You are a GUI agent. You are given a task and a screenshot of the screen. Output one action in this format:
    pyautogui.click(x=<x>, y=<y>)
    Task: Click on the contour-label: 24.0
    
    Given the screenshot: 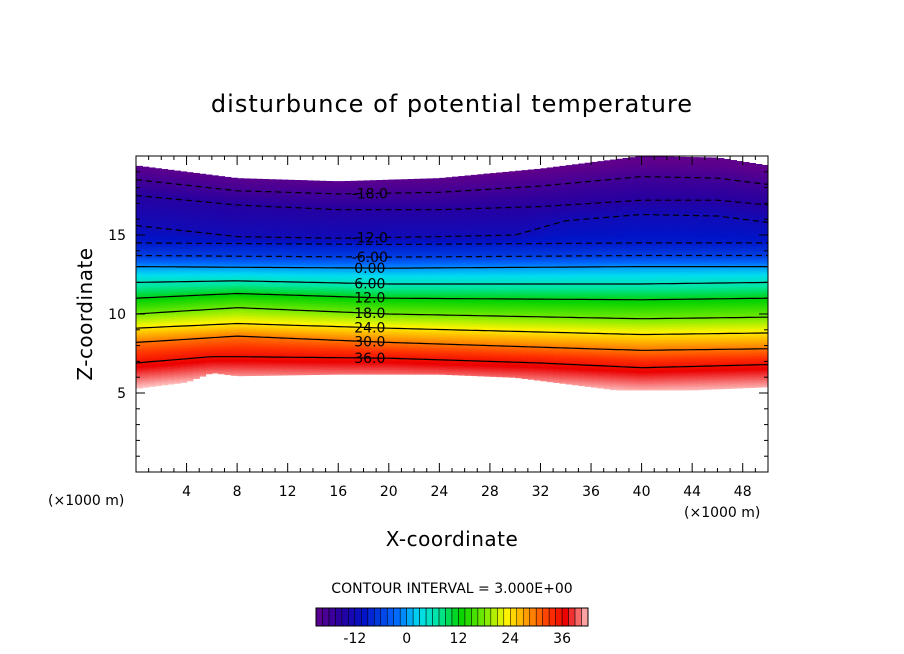 What is the action you would take?
    pyautogui.click(x=369, y=329)
    